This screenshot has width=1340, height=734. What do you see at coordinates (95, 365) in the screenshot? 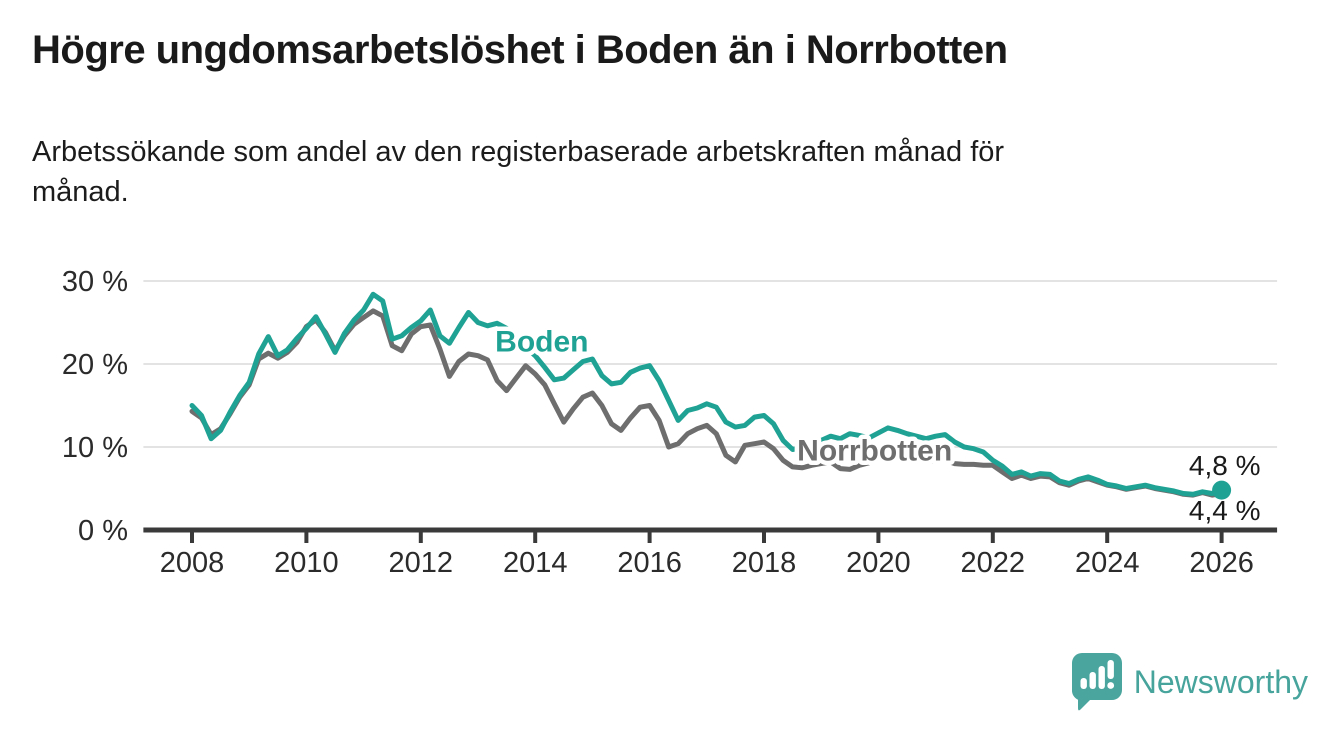
I see `y-tick-label: 20 %` at bounding box center [95, 365].